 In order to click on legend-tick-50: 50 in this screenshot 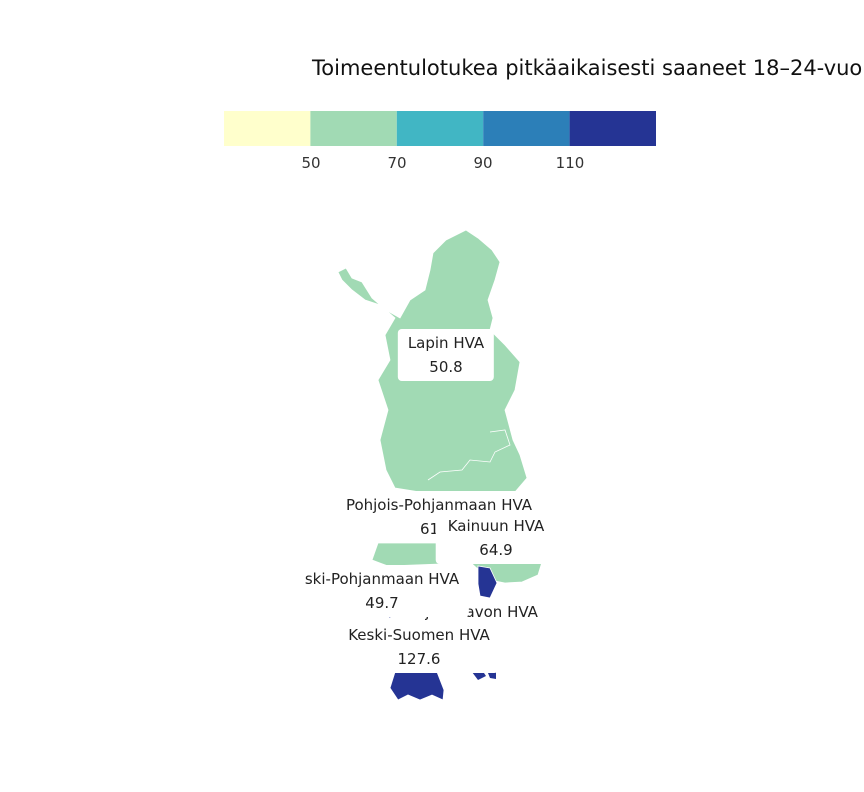, I will do `click(311, 163)`.